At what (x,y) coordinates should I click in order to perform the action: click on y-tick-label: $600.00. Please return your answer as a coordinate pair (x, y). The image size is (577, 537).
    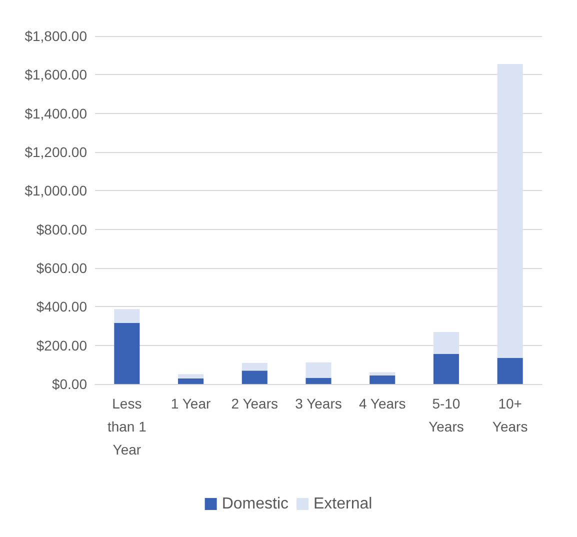
    Looking at the image, I should click on (62, 268).